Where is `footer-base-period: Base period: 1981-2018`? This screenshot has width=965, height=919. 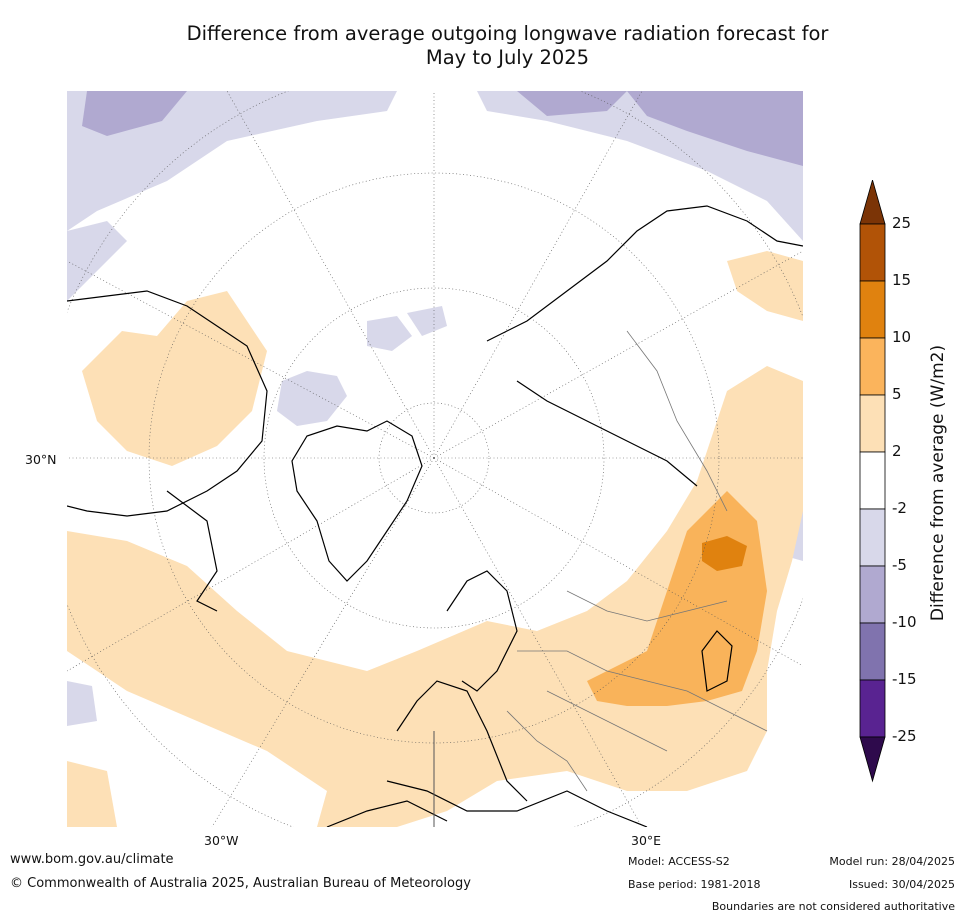 footer-base-period: Base period: 1981-2018 is located at coordinates (694, 884).